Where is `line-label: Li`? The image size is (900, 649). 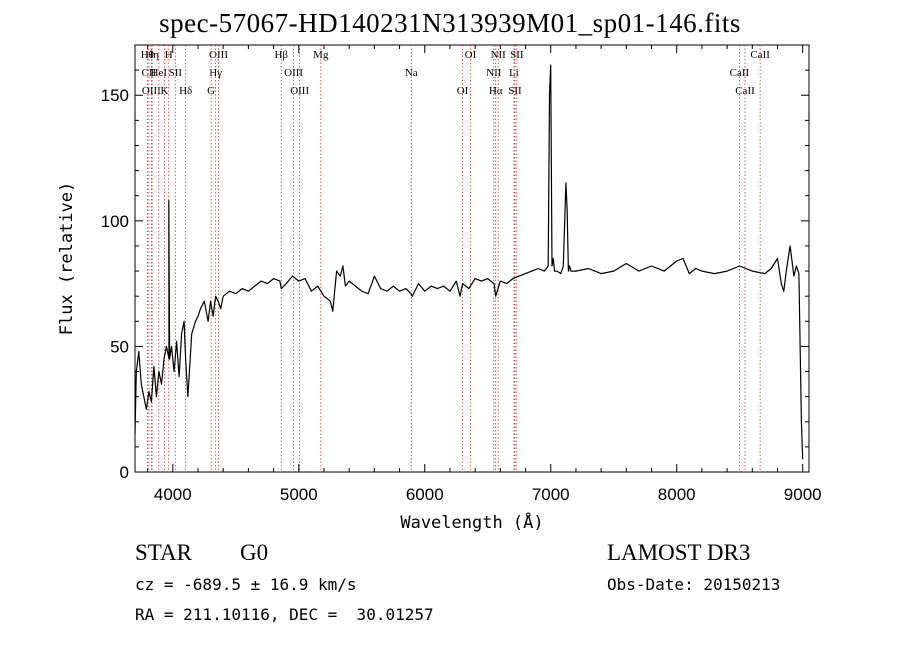
line-label: Li is located at coordinates (514, 73).